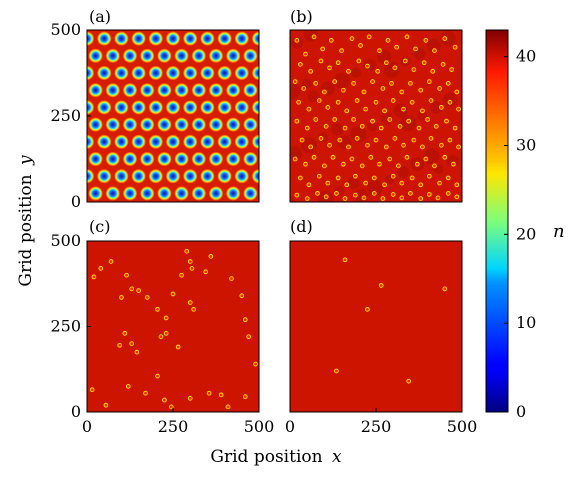 The width and height of the screenshot is (581, 494). I want to click on panel-frame, so click(376, 116).